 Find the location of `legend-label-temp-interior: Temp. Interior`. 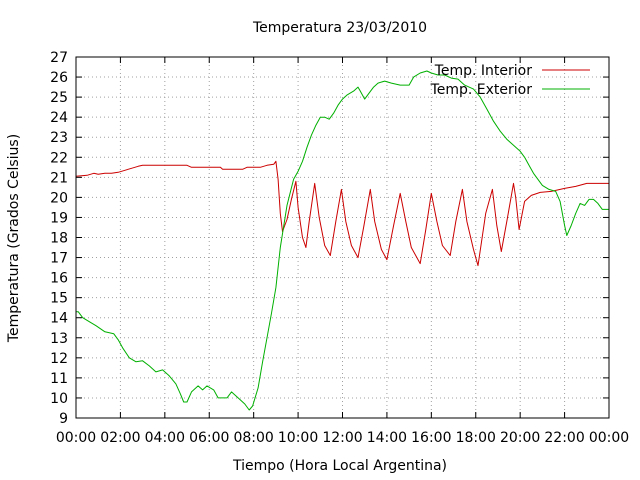

legend-label-temp-interior: Temp. Interior is located at coordinates (483, 71).